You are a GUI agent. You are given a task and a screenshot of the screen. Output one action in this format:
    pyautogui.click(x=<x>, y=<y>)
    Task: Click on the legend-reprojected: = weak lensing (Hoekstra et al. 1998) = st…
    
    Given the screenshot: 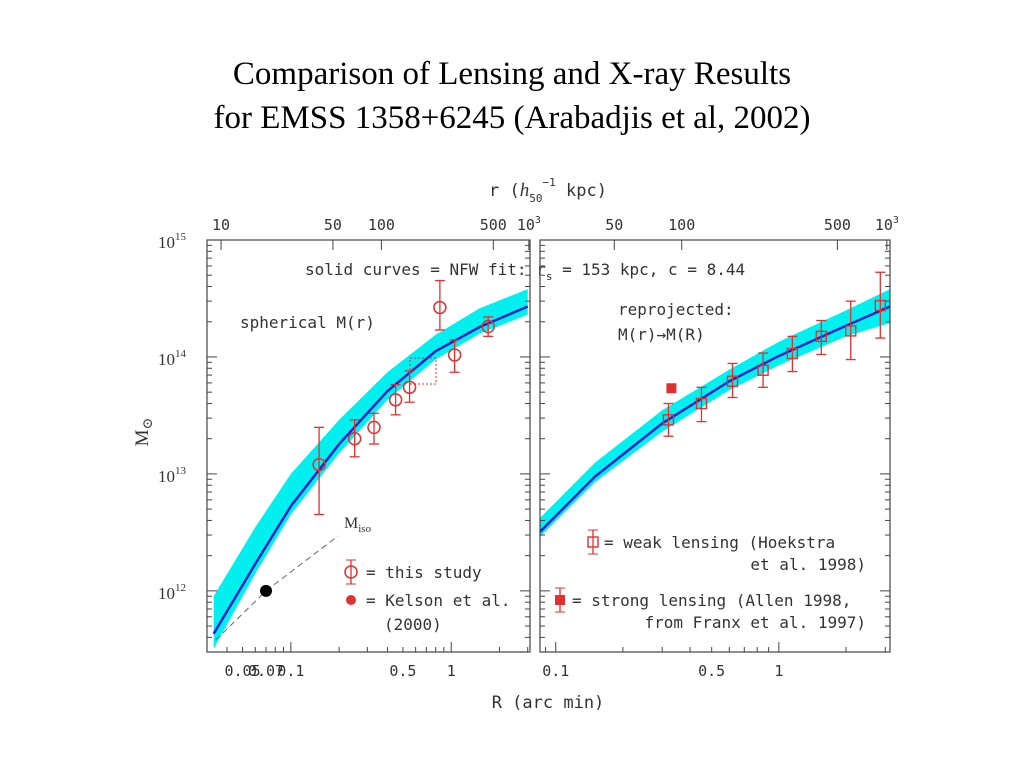 What is the action you would take?
    pyautogui.click(x=710, y=580)
    